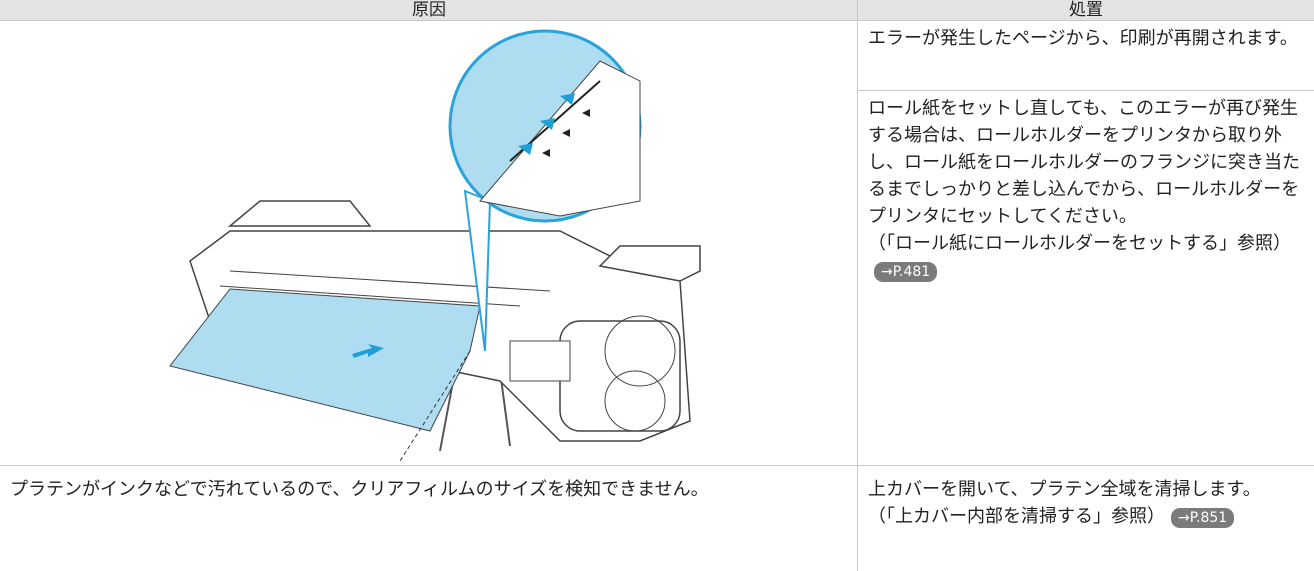 Image resolution: width=1314 pixels, height=571 pixels. I want to click on column-divider, so click(857, 285).